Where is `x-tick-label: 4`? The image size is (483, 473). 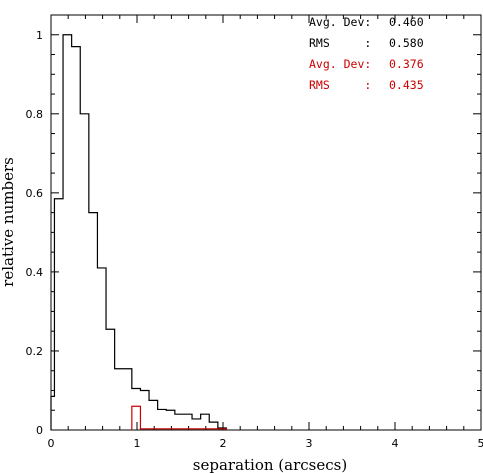 x-tick-label: 4 is located at coordinates (395, 443).